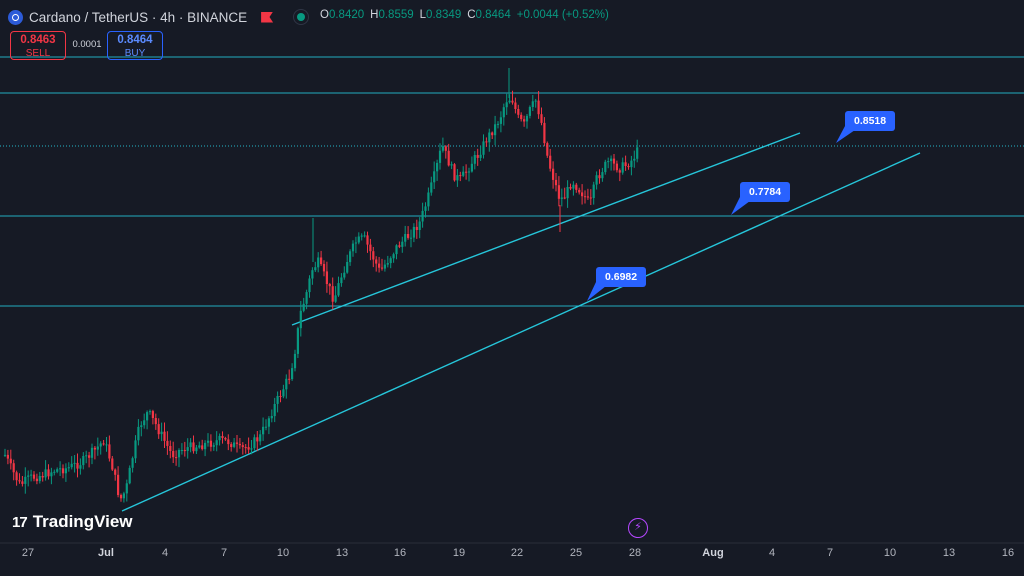 Image resolution: width=1024 pixels, height=576 pixels. Describe the element at coordinates (20, 522) in the screenshot. I see `tradingview-mark-icon: 17` at that location.